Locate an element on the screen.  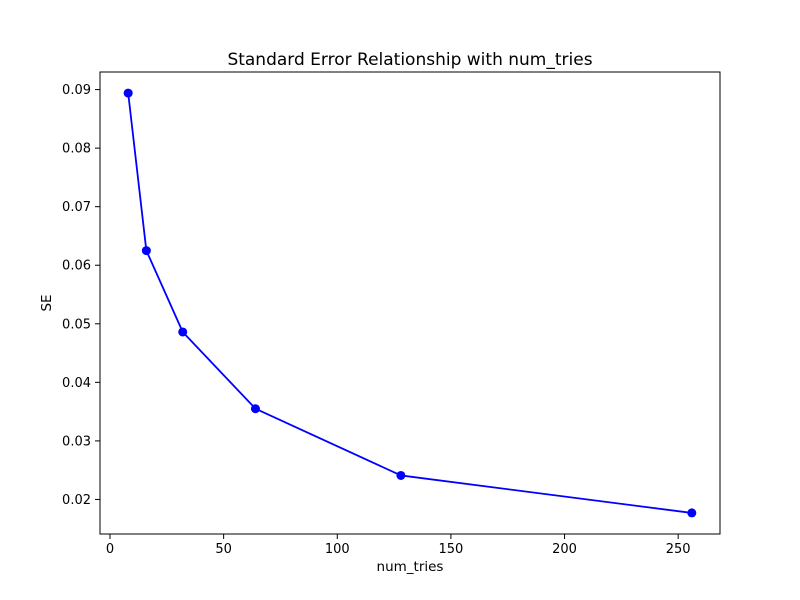
x-tick-label: 150 is located at coordinates (450, 549).